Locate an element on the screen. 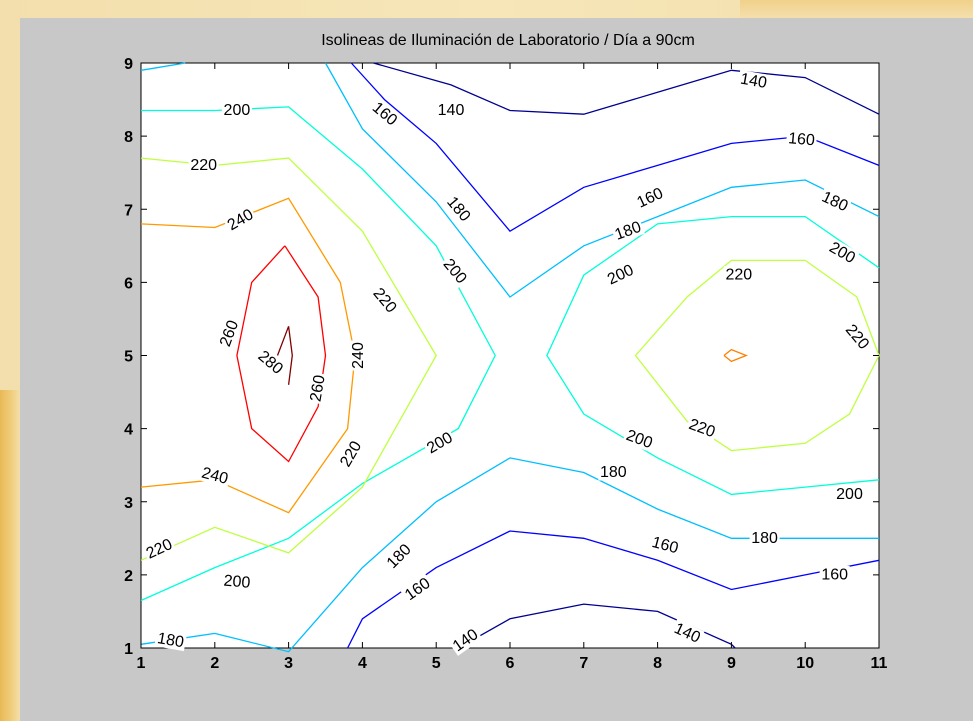  y-tick-label: 6 is located at coordinates (128, 283).